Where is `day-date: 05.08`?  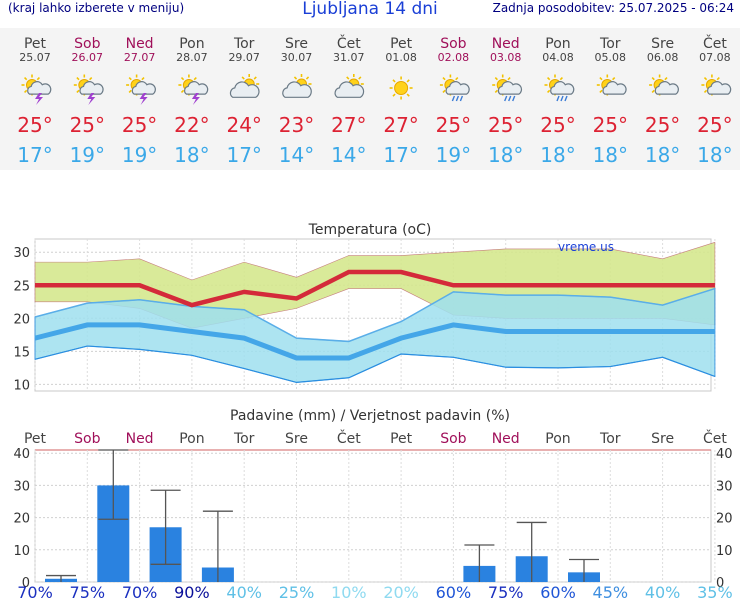
day-date: 05.08 is located at coordinates (611, 57).